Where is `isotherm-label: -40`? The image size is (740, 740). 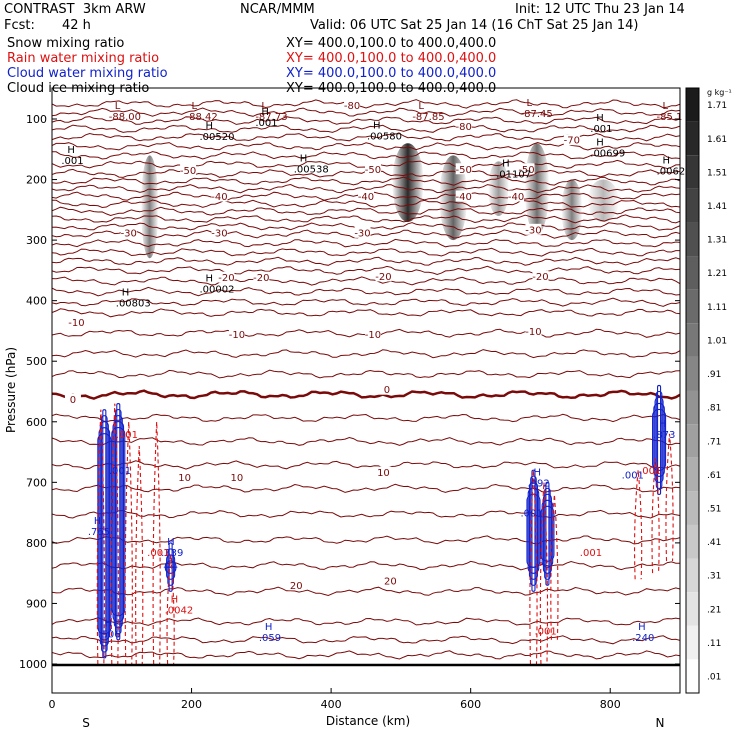 isotherm-label: -40 is located at coordinates (219, 197).